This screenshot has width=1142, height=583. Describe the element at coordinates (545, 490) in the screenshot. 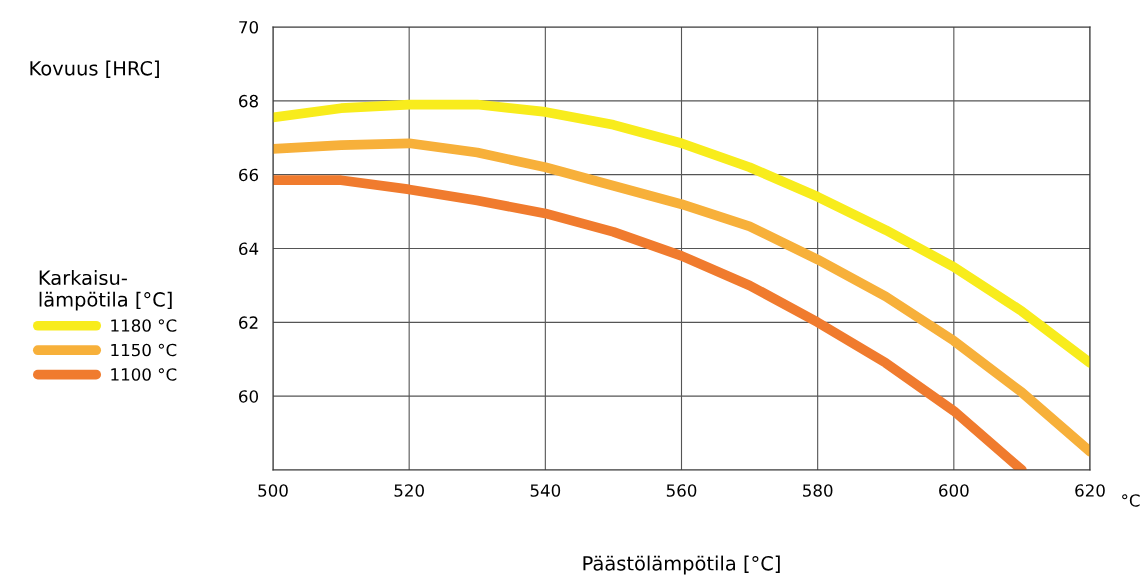

I see `x-tick-label: 540` at that location.